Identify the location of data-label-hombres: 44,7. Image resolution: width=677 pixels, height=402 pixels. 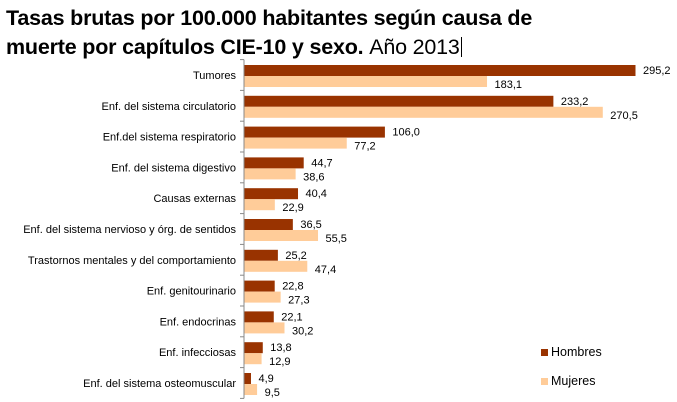
(321, 163).